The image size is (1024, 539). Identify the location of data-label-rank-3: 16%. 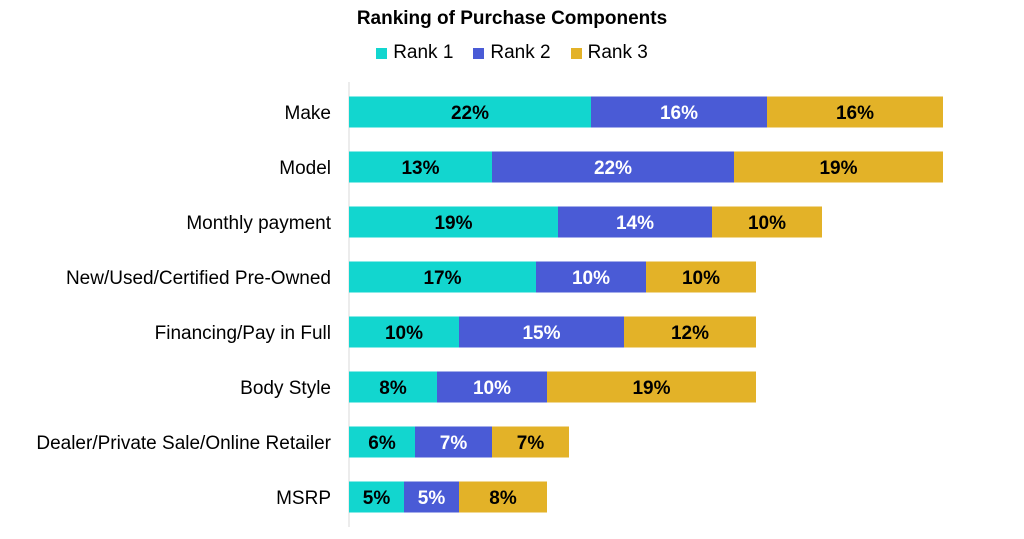
(855, 113).